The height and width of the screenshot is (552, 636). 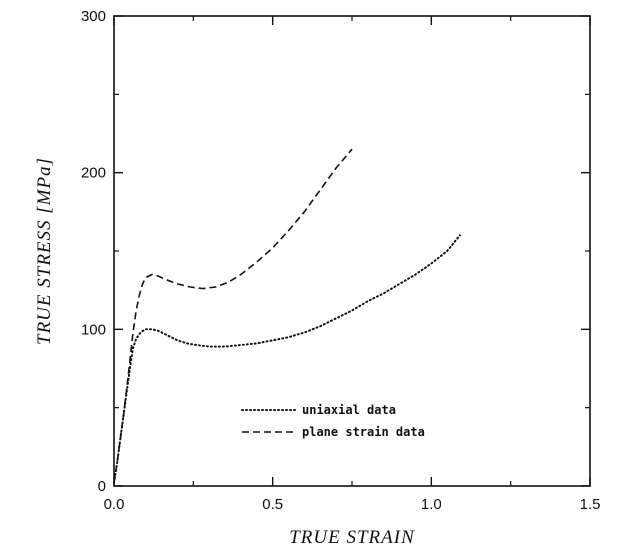 I want to click on x-tick-label: 1.0, so click(x=431, y=504).